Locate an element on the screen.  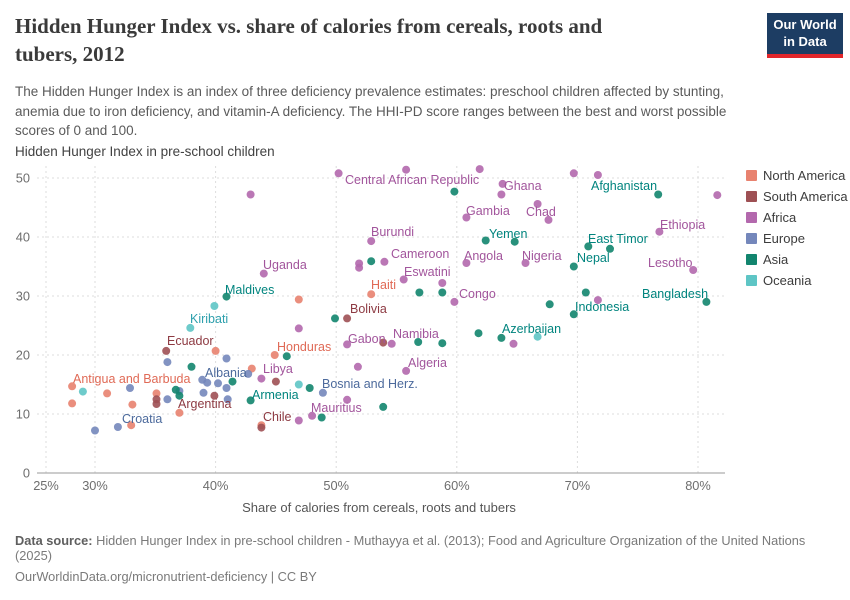
data-point-ghana is located at coordinates (502, 183).